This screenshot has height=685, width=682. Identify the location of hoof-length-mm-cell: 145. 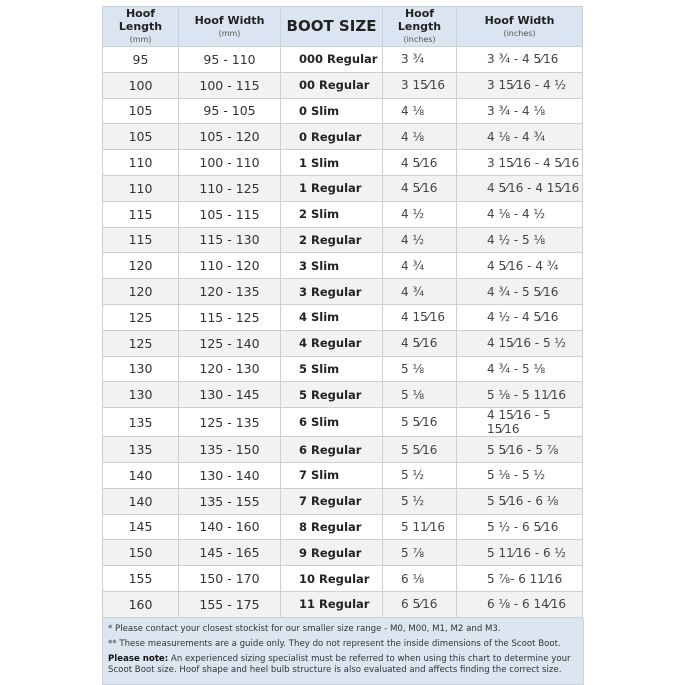
(140, 527).